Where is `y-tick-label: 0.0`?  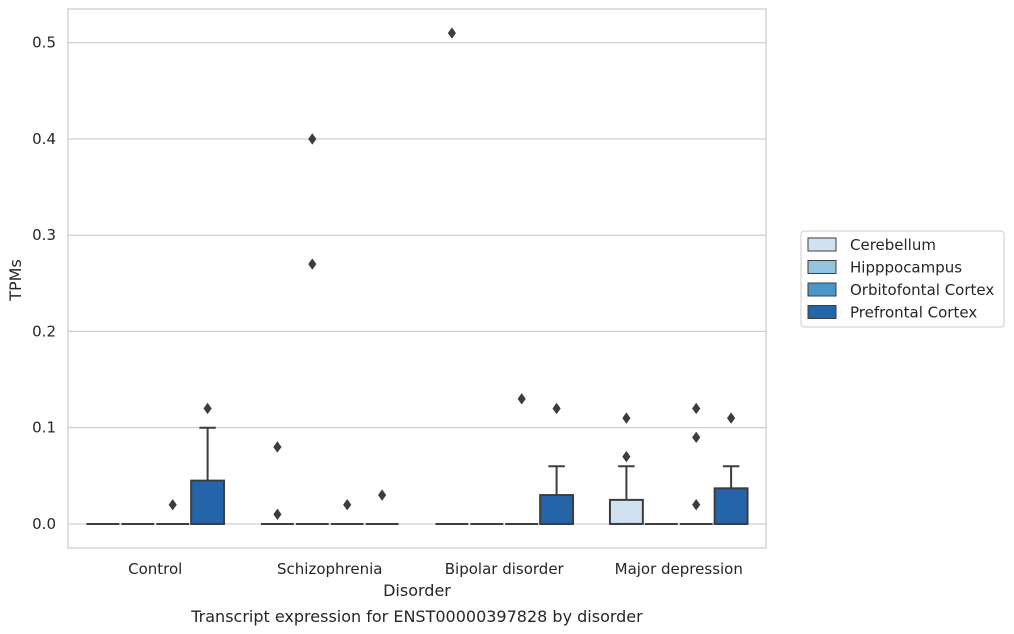 y-tick-label: 0.0 is located at coordinates (44, 524).